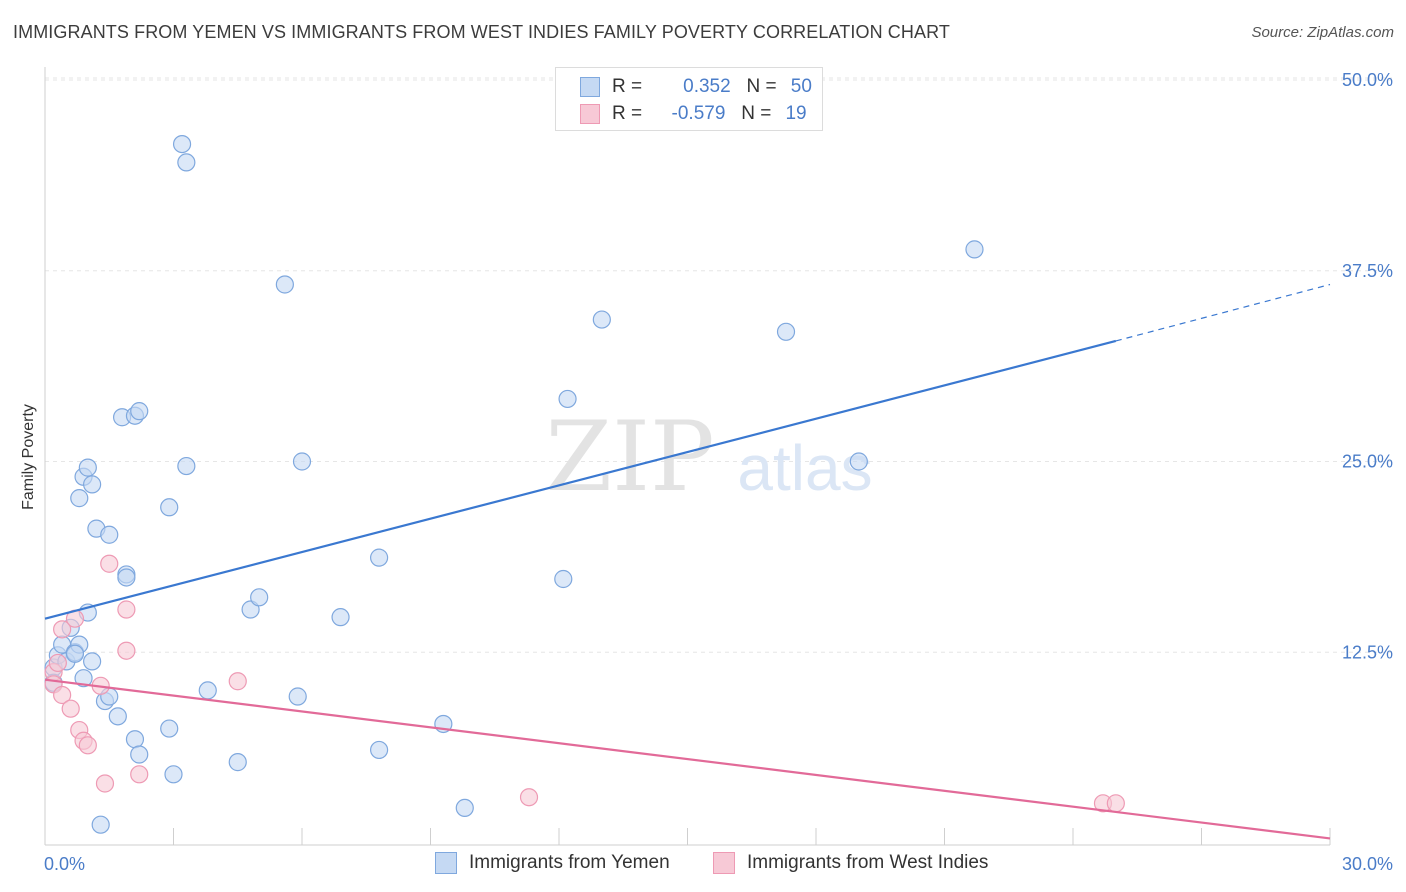  Describe the element at coordinates (1322, 32) in the screenshot. I see `source-label: Source: ZipAtlas.com` at that location.